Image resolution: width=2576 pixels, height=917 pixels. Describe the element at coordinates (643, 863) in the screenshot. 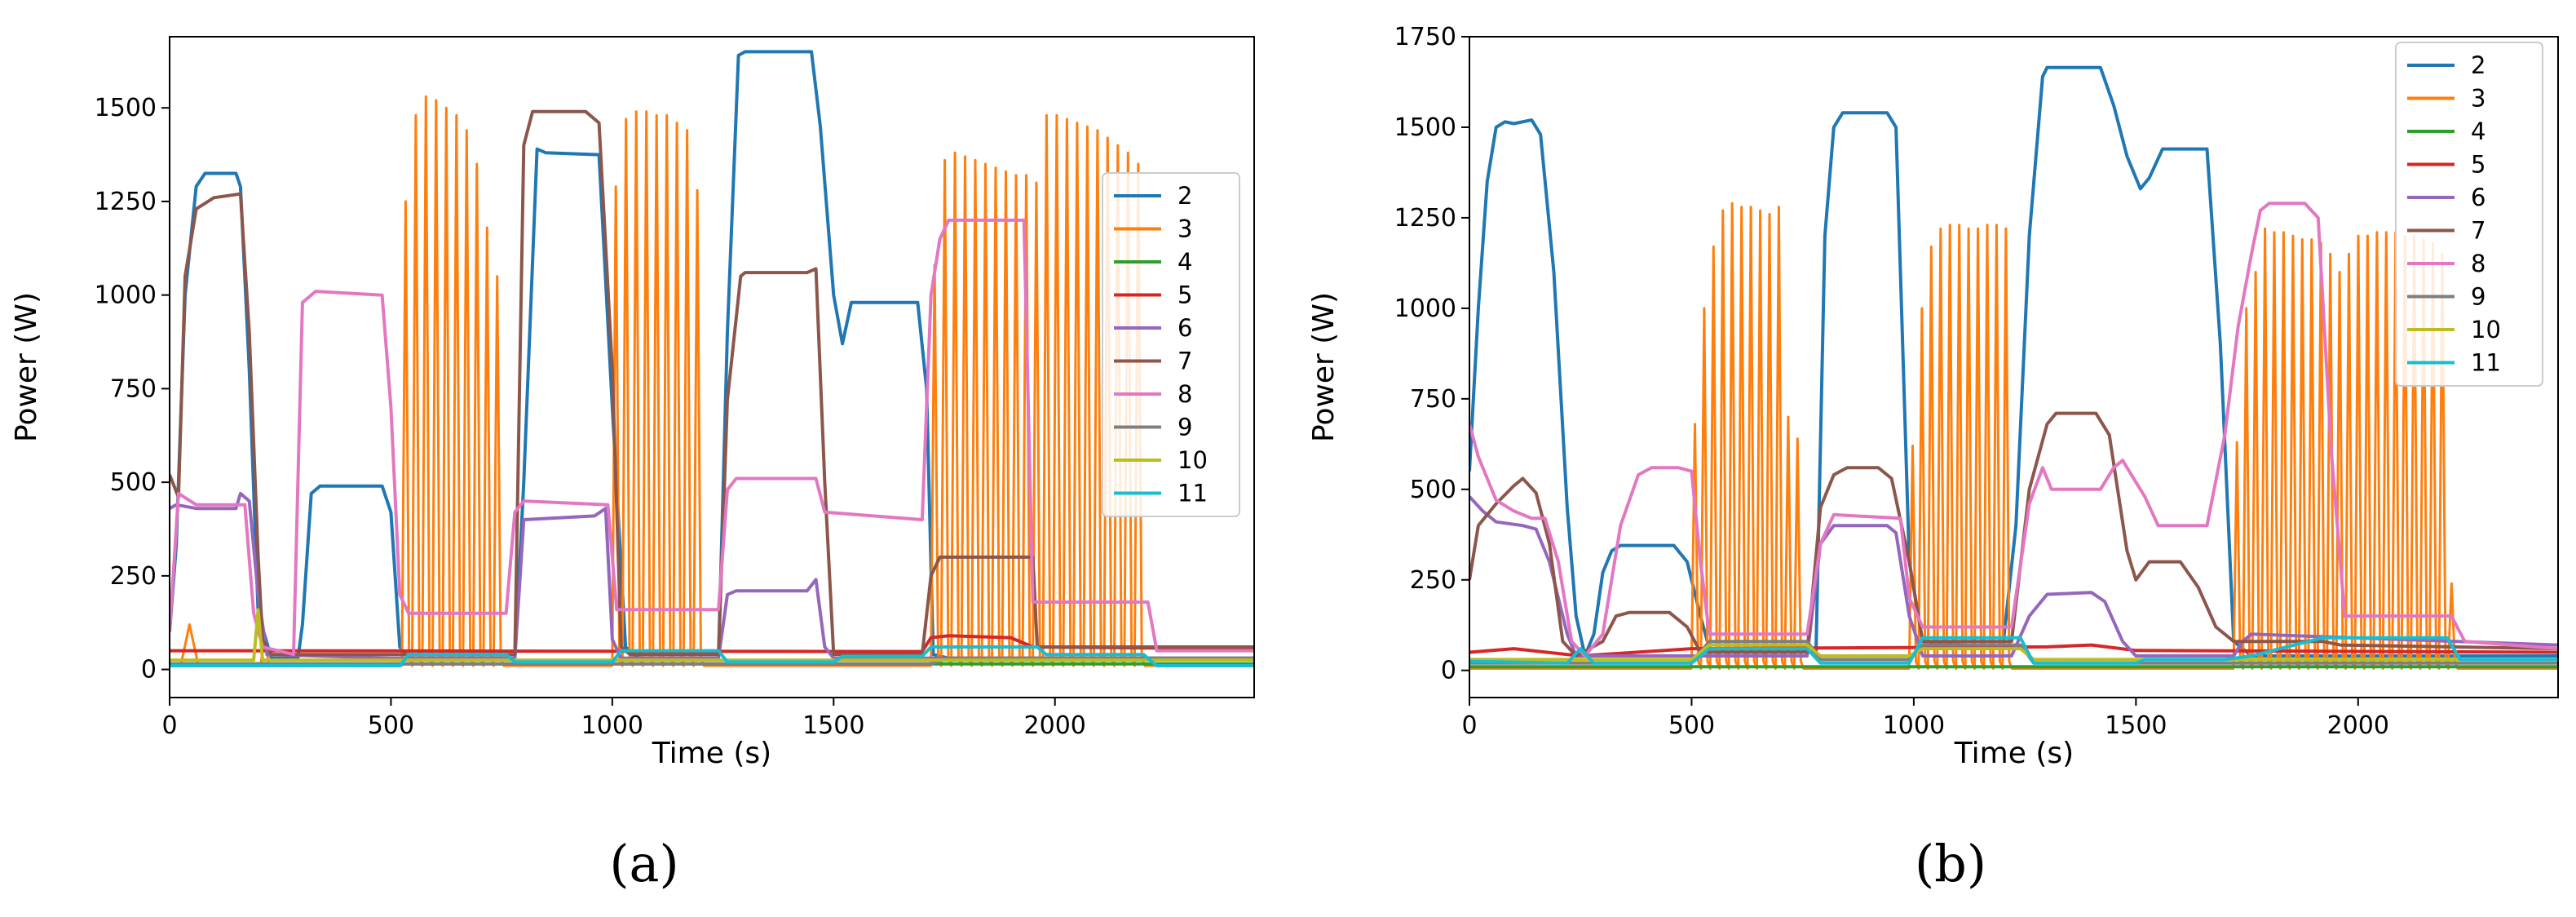

I see `panel-caption: (a)` at that location.